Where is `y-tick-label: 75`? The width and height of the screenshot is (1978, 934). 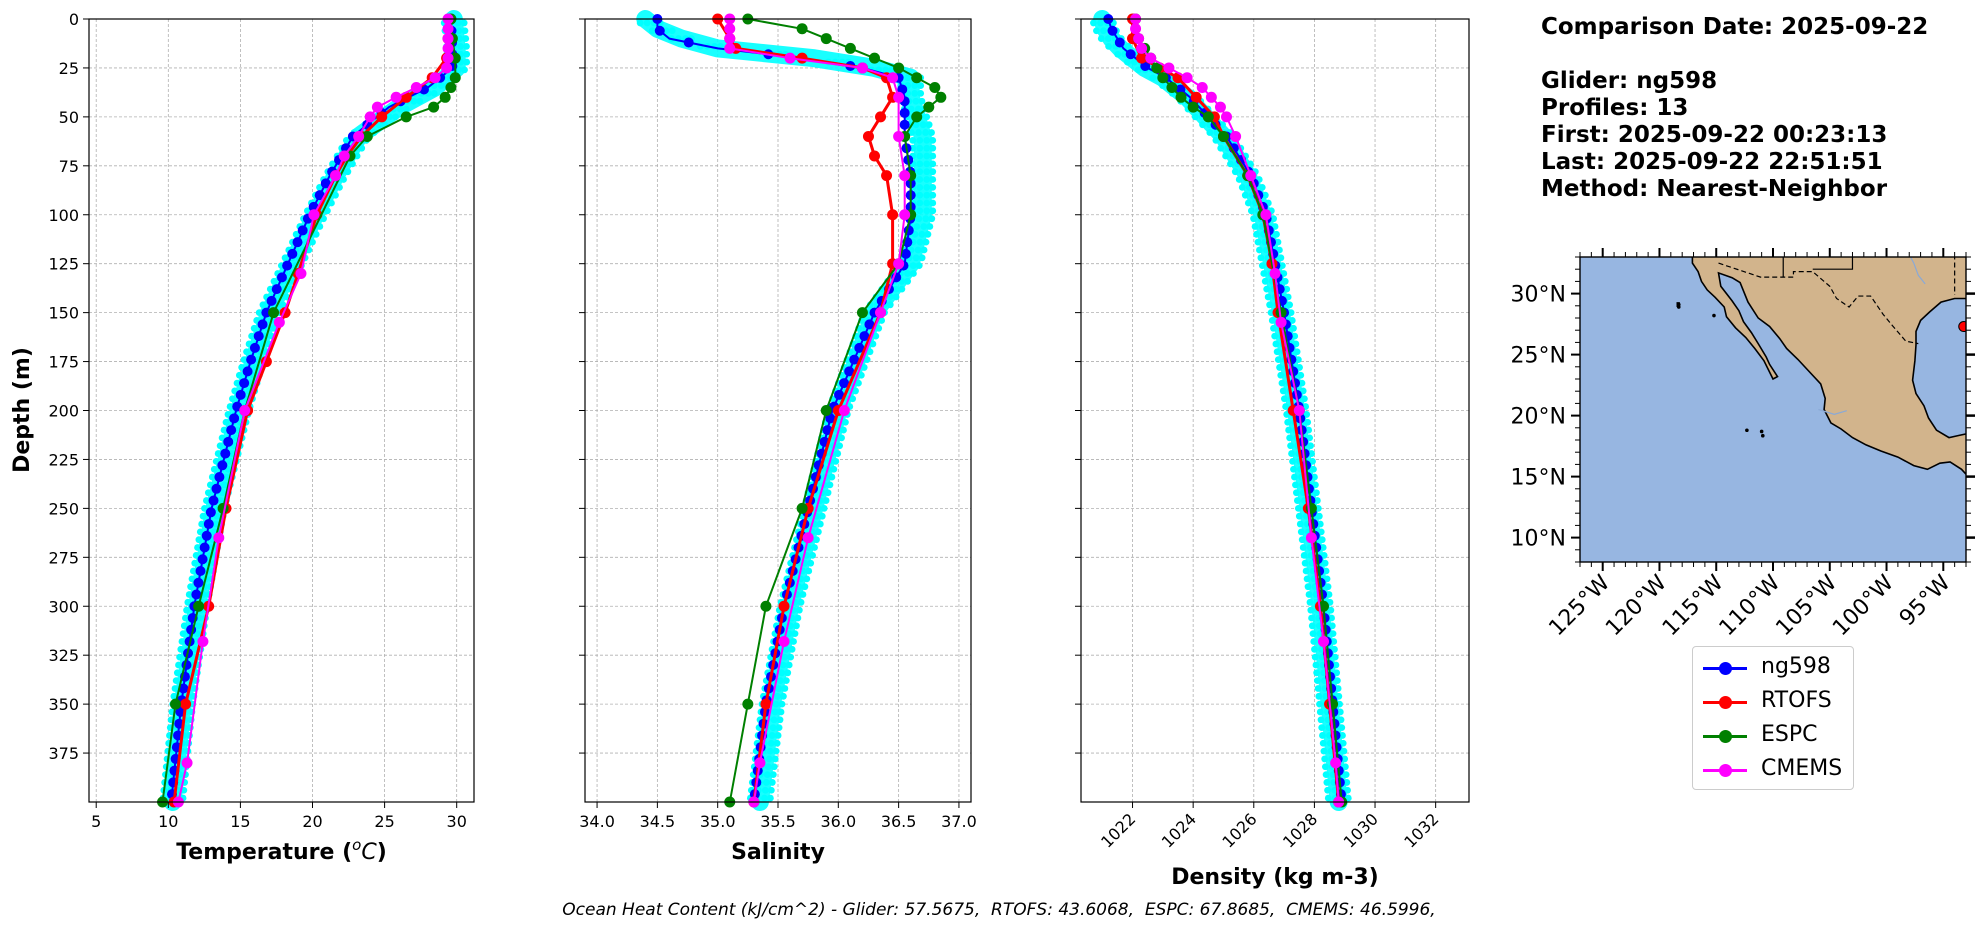
y-tick-label: 75 is located at coordinates (69, 166).